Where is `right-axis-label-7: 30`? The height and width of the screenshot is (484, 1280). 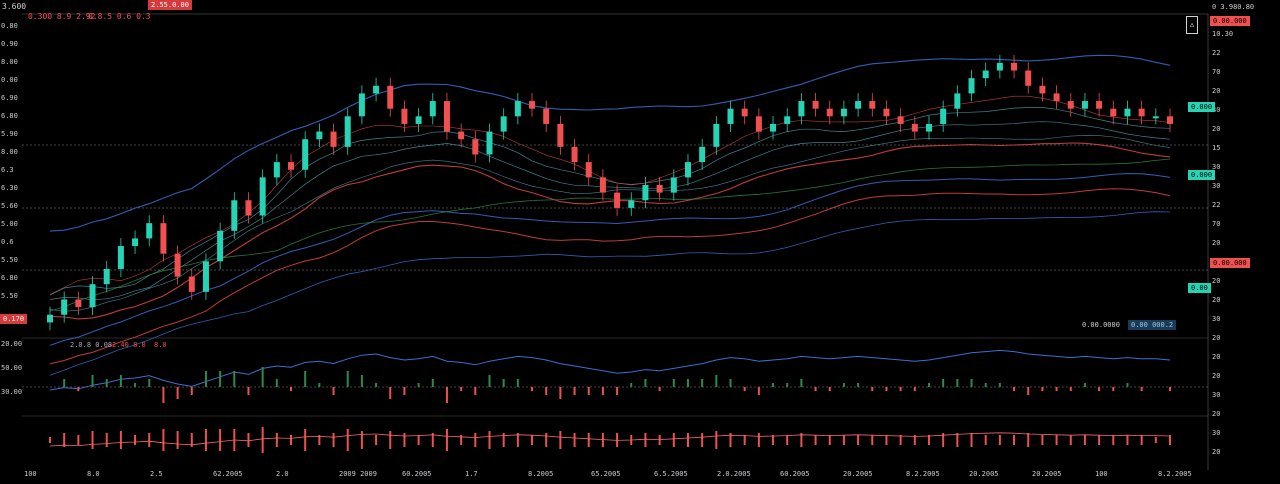 right-axis-label-7: 30 is located at coordinates (1216, 167).